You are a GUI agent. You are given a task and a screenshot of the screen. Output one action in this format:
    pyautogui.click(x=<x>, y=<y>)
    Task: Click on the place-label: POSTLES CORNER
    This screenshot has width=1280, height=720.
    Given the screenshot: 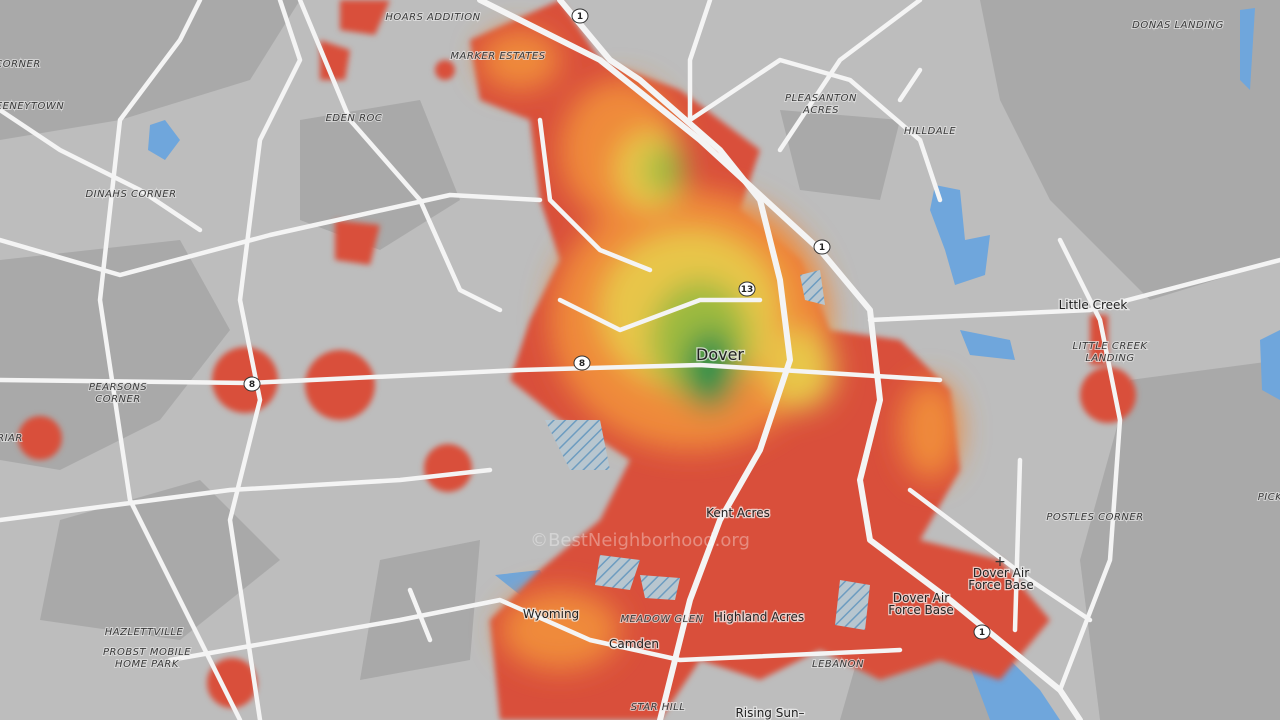 What is the action you would take?
    pyautogui.click(x=1094, y=517)
    